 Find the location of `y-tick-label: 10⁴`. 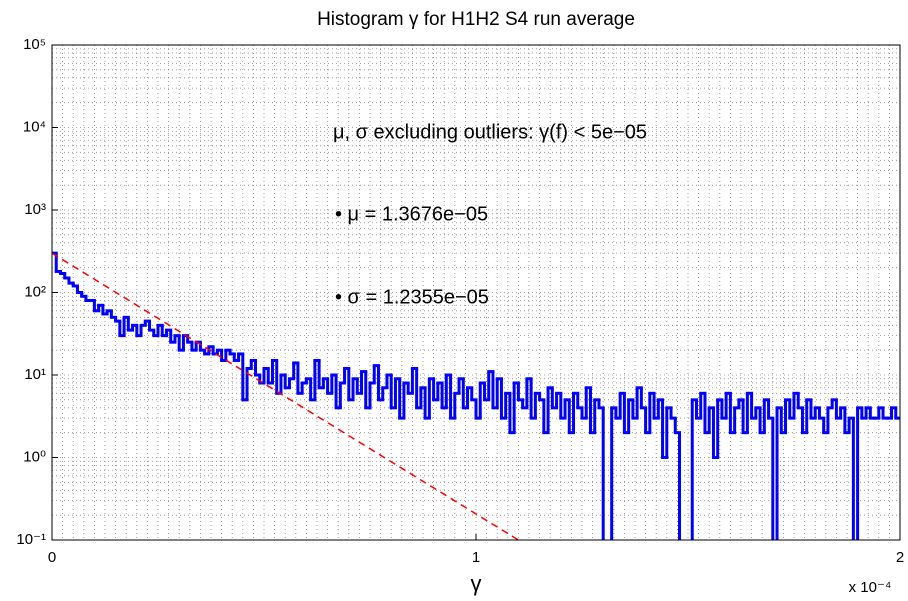

y-tick-label: 10⁴ is located at coordinates (34, 126).